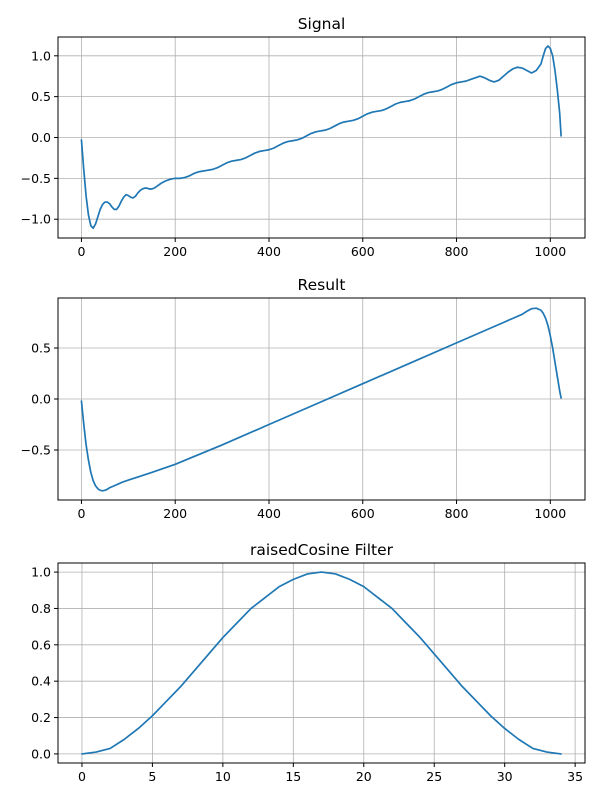  What do you see at coordinates (152, 776) in the screenshot?
I see `x-tick-label: 5` at bounding box center [152, 776].